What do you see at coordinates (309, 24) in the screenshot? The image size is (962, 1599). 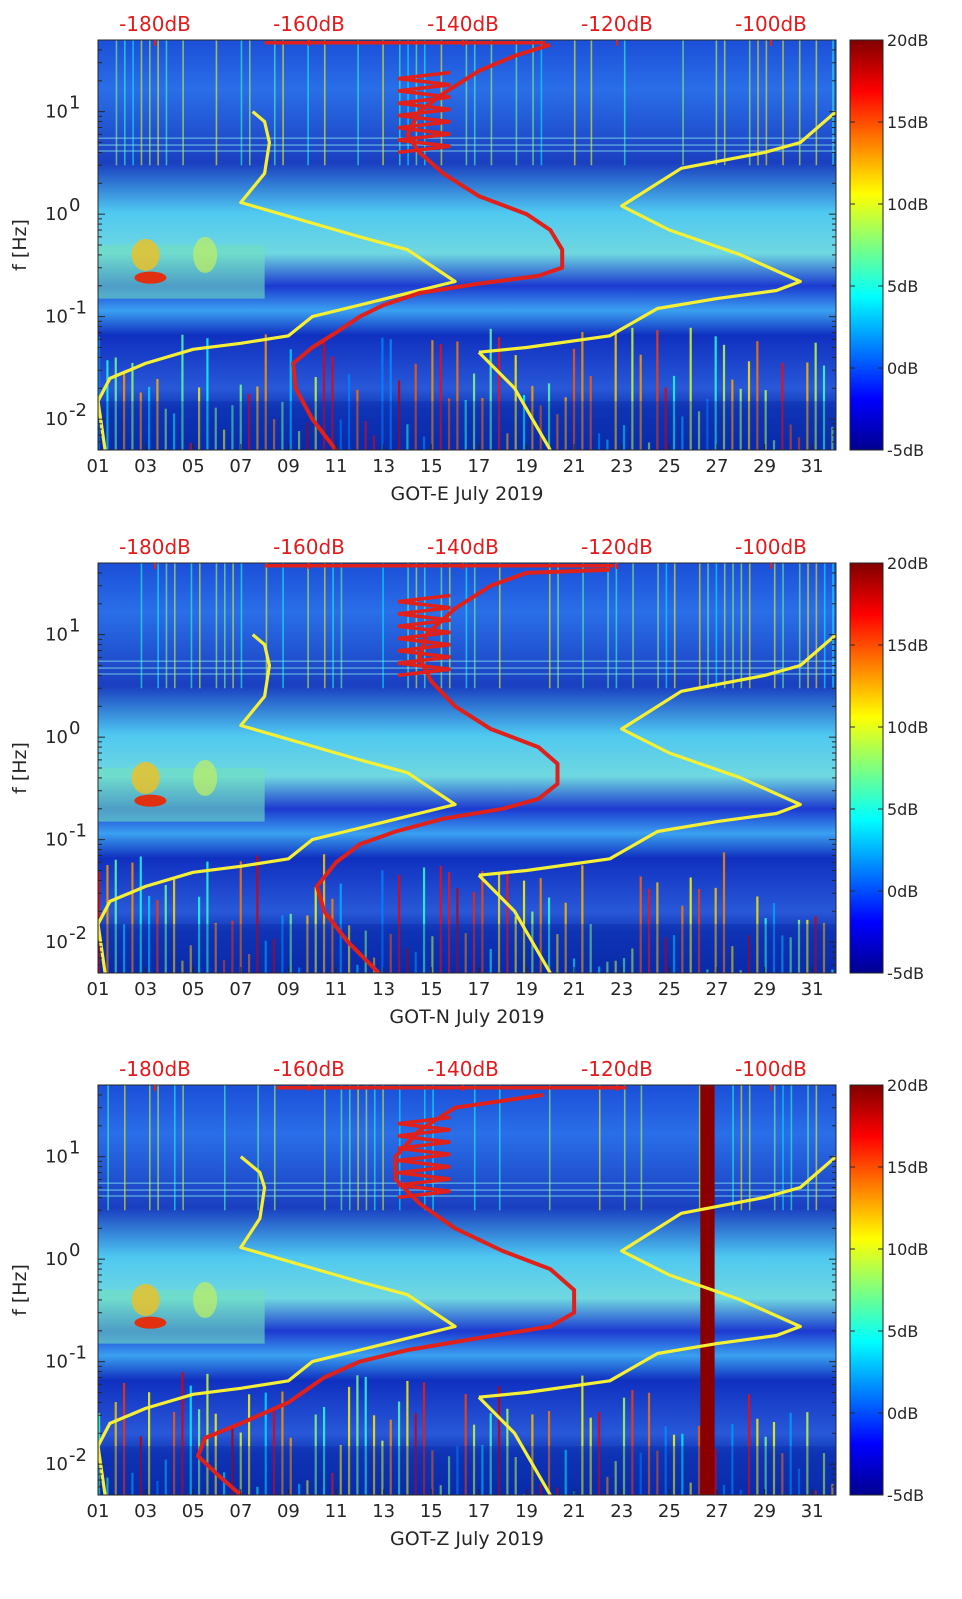 I see `top-axis-tick-label: -160dB` at bounding box center [309, 24].